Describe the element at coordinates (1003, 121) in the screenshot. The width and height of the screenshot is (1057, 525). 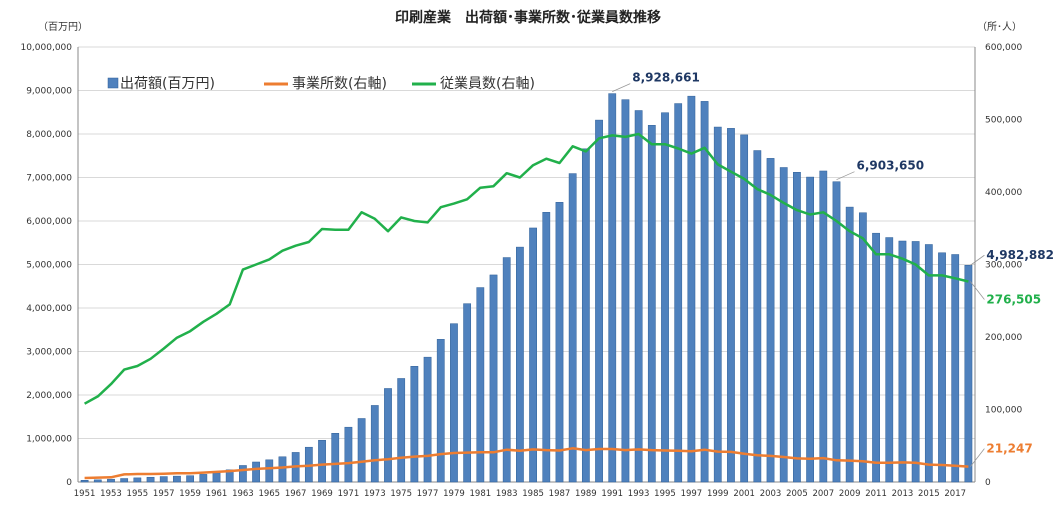
I see `right-tick-label: 500,000` at that location.